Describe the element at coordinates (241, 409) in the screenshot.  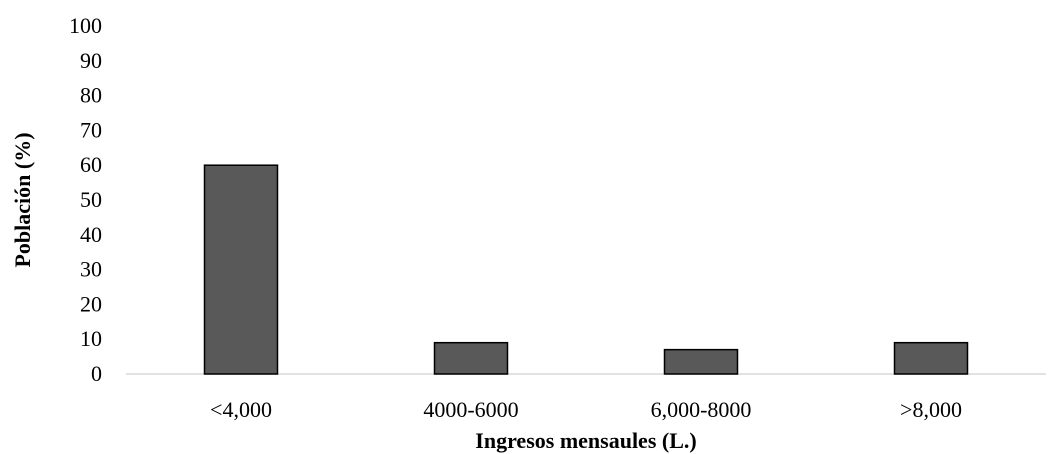
I see `x-tick-label: <4,000` at that location.